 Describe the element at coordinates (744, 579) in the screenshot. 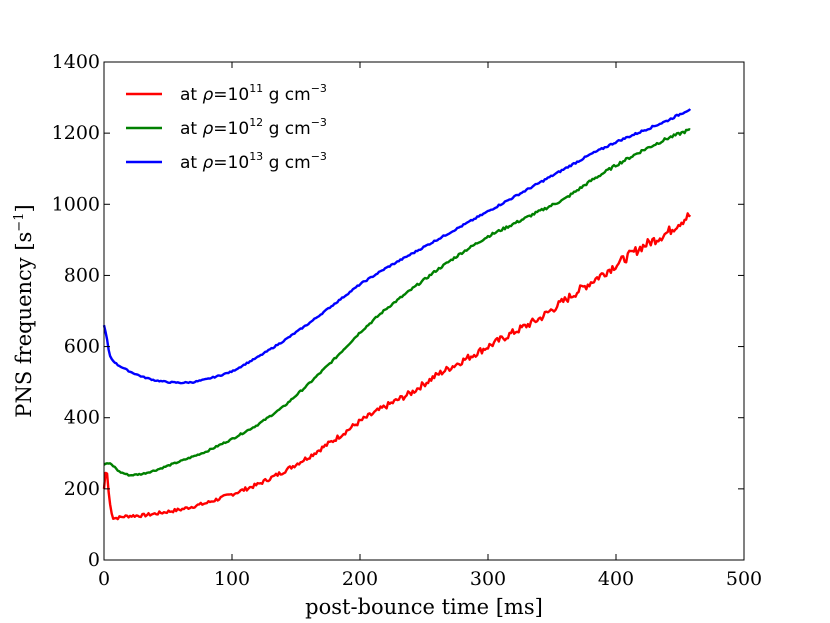

I see `x-tick-label: 500` at that location.